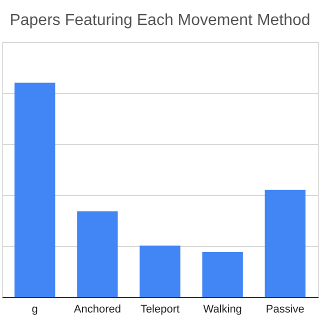 The image size is (320, 320). Describe the element at coordinates (35, 310) in the screenshot. I see `x-tick-label: g` at that location.